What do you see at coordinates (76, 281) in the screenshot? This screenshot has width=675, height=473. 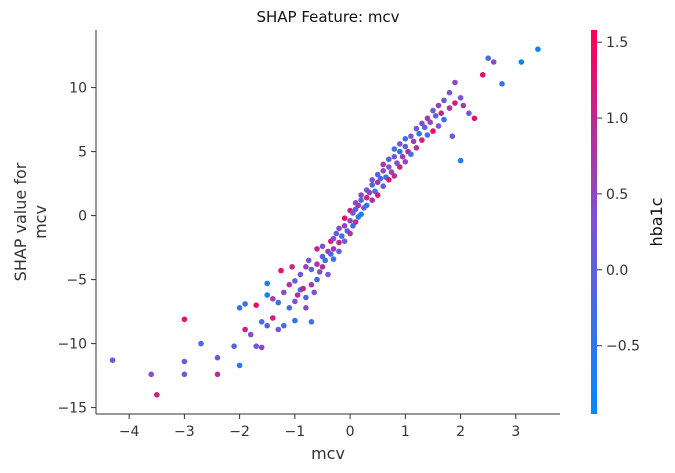 I see `y-tick-label: −5` at bounding box center [76, 281].